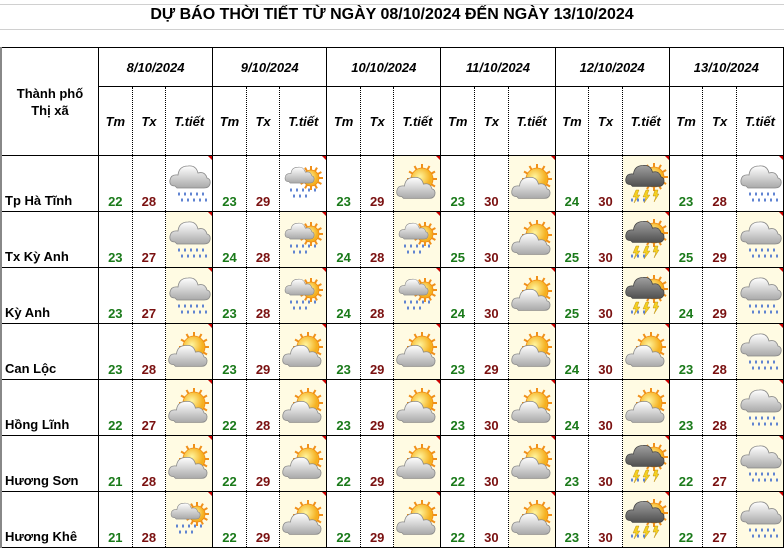 Image resolution: width=784 pixels, height=548 pixels. What do you see at coordinates (49, 239) in the screenshot?
I see `city-name: Tx Kỳ Anh` at bounding box center [49, 239].